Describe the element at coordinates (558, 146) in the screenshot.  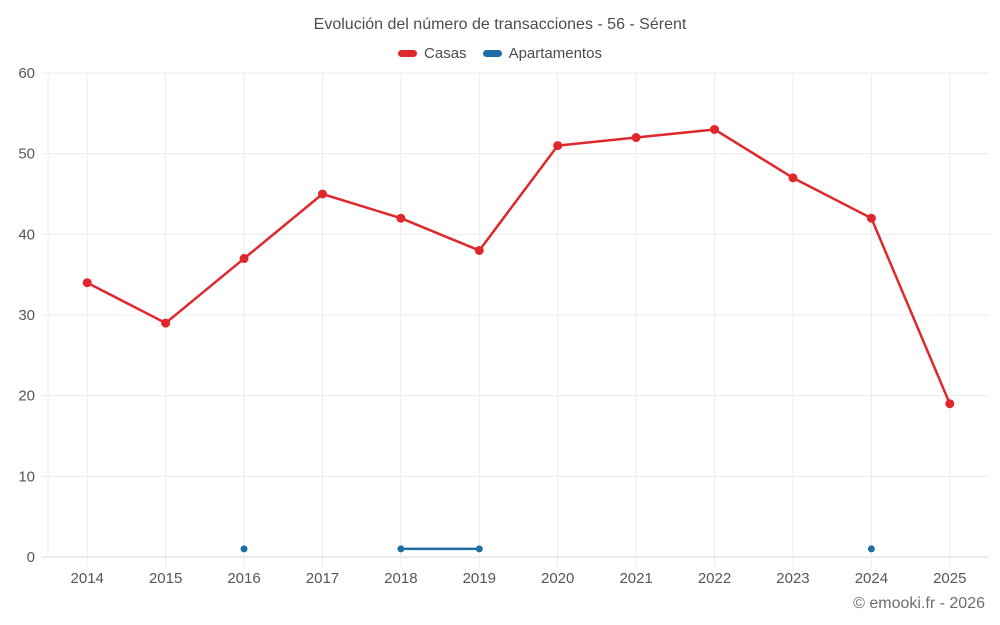
I see `data-point-casas-2020` at that location.